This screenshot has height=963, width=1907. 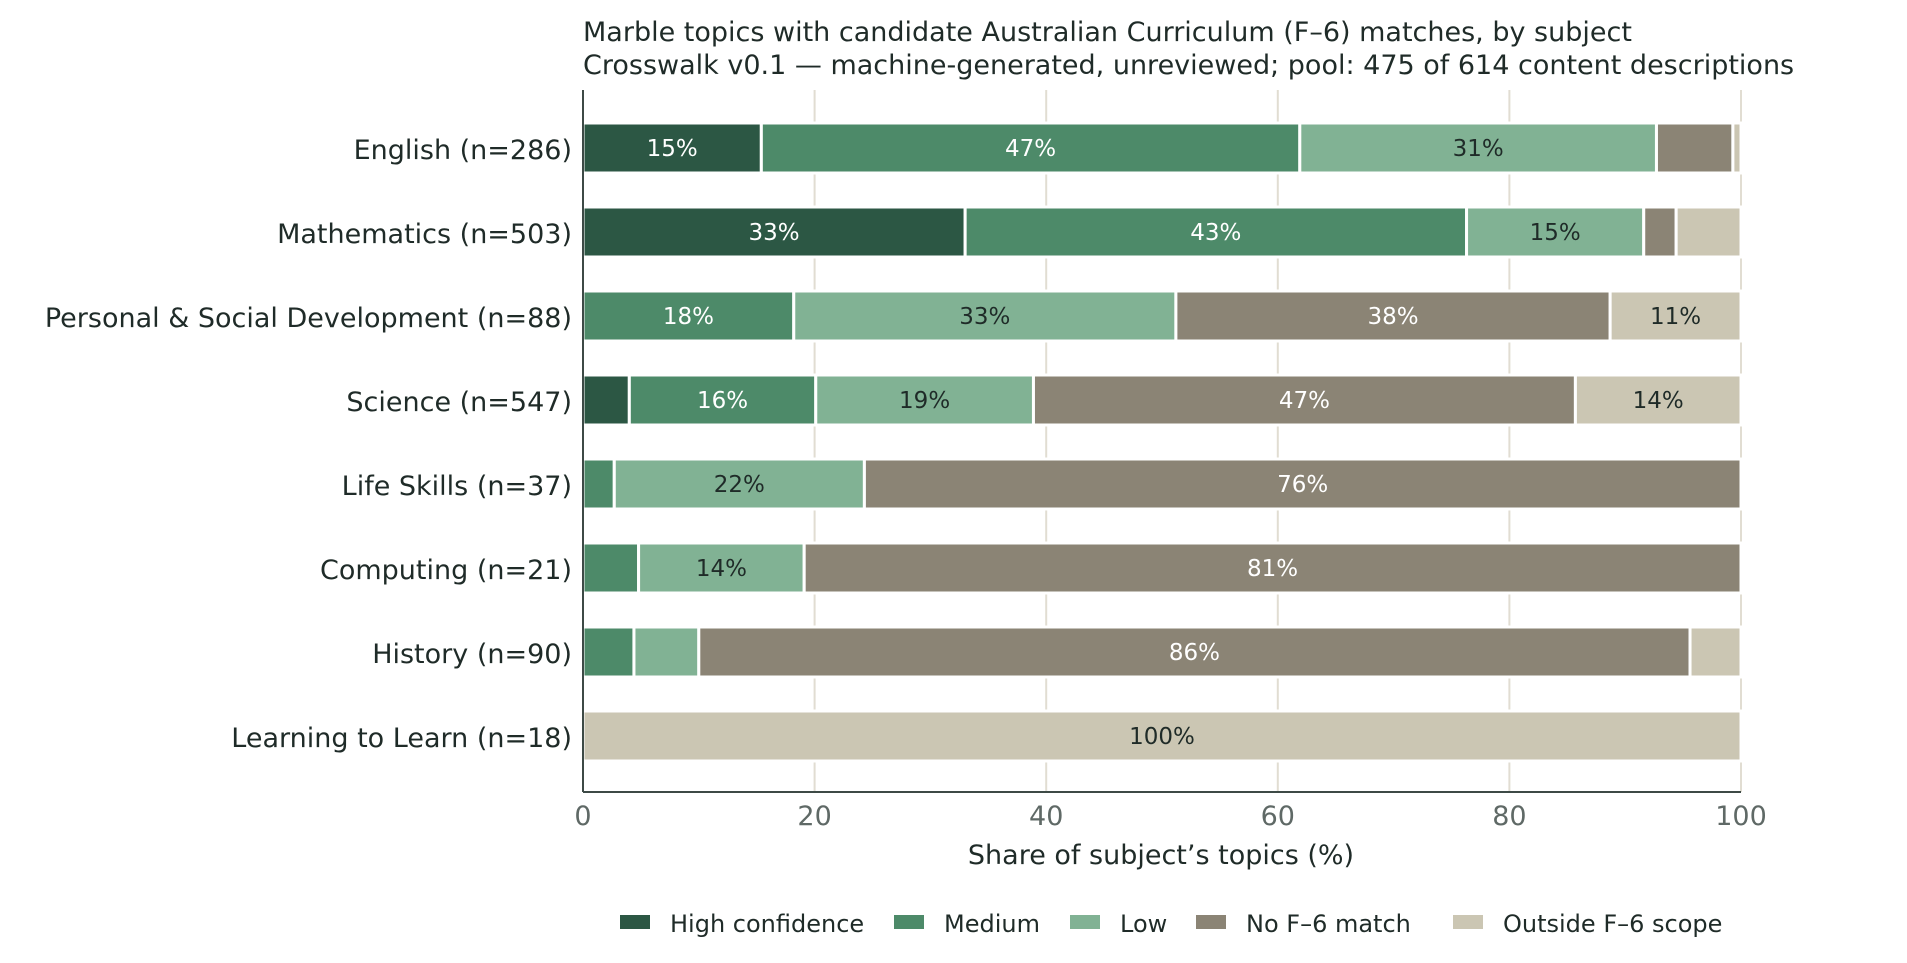 I want to click on data-label-computing-no-f-6-match: 81%, so click(x=1272, y=569).